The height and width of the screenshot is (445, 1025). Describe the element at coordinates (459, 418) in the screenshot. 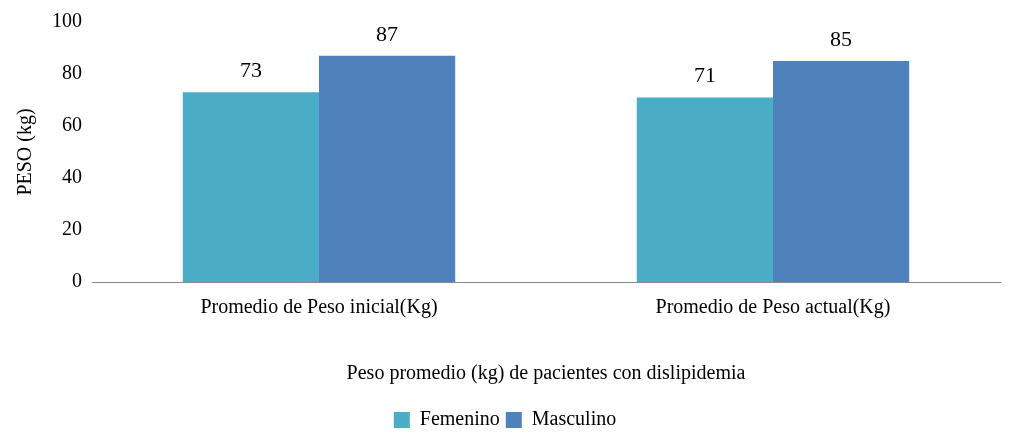

I see `legend-label: Femenino` at that location.